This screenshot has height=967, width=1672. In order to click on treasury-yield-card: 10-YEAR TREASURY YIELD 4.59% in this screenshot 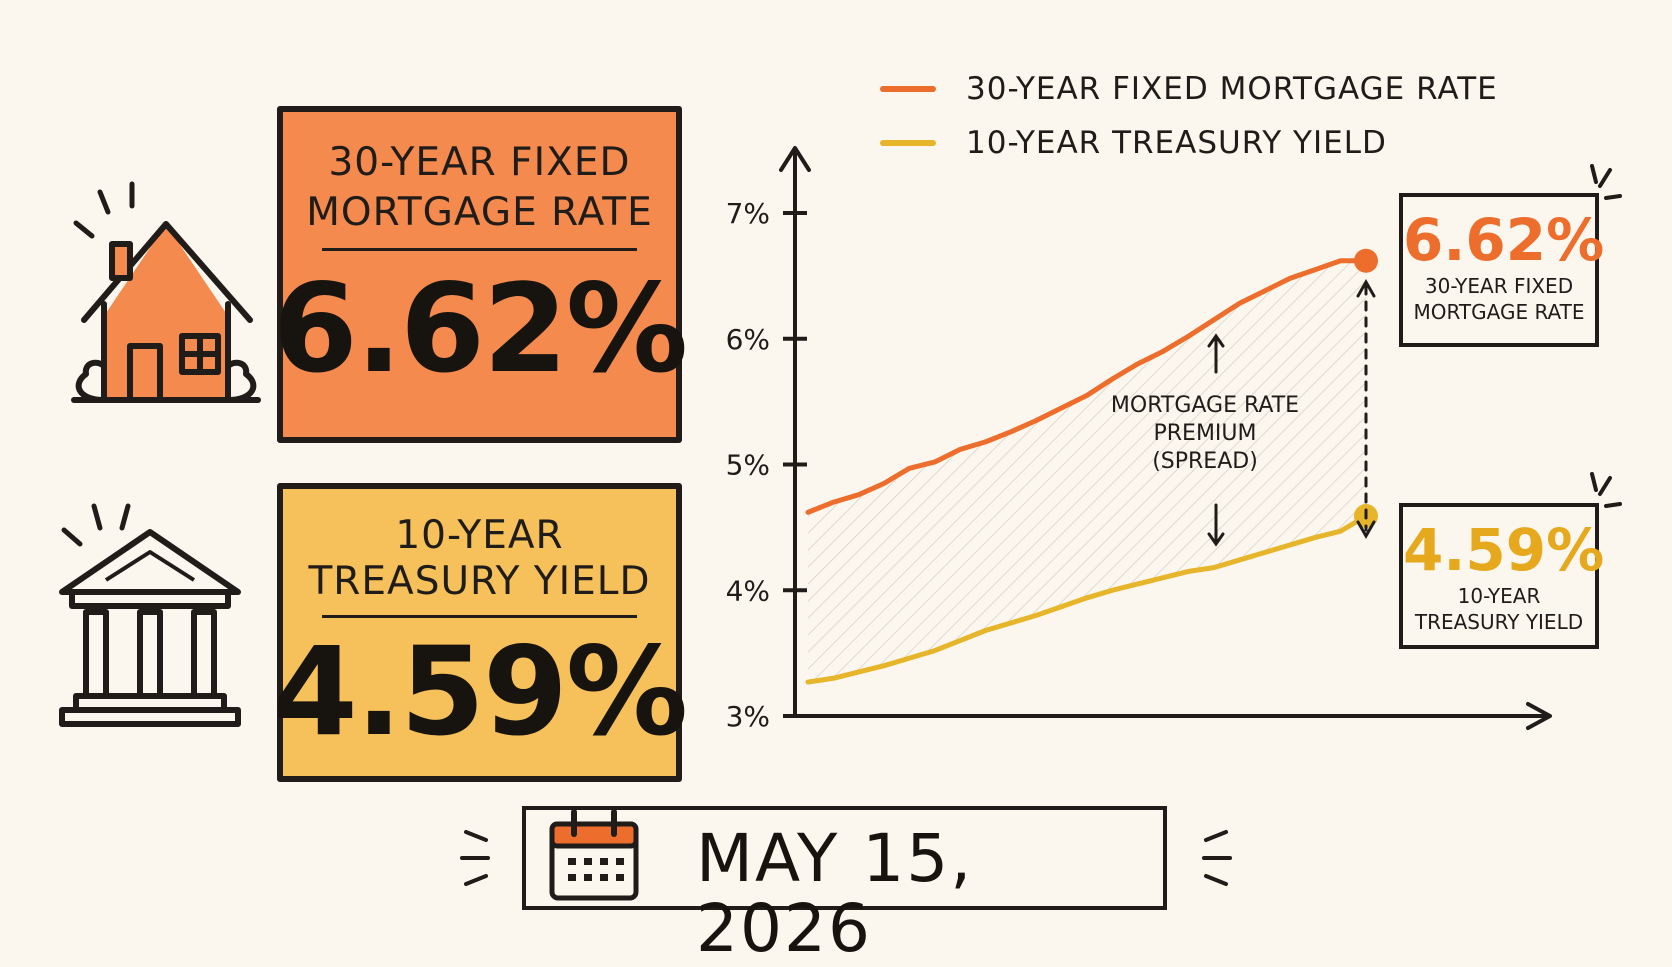, I will do `click(480, 632)`.